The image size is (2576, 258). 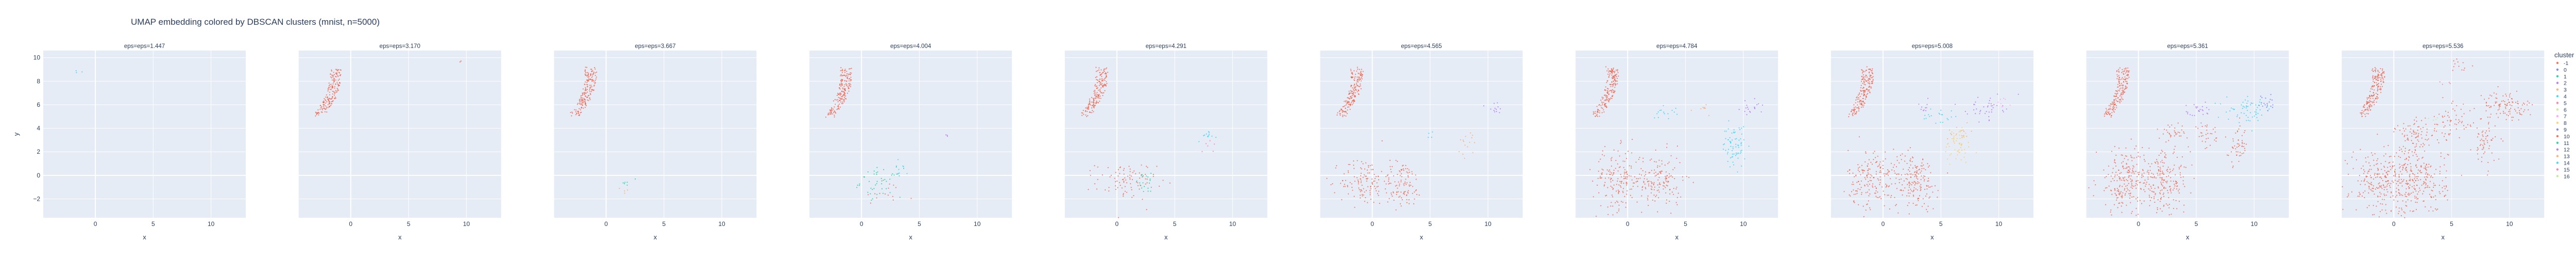 What do you see at coordinates (2565, 97) in the screenshot?
I see `legend-label: 4` at bounding box center [2565, 97].